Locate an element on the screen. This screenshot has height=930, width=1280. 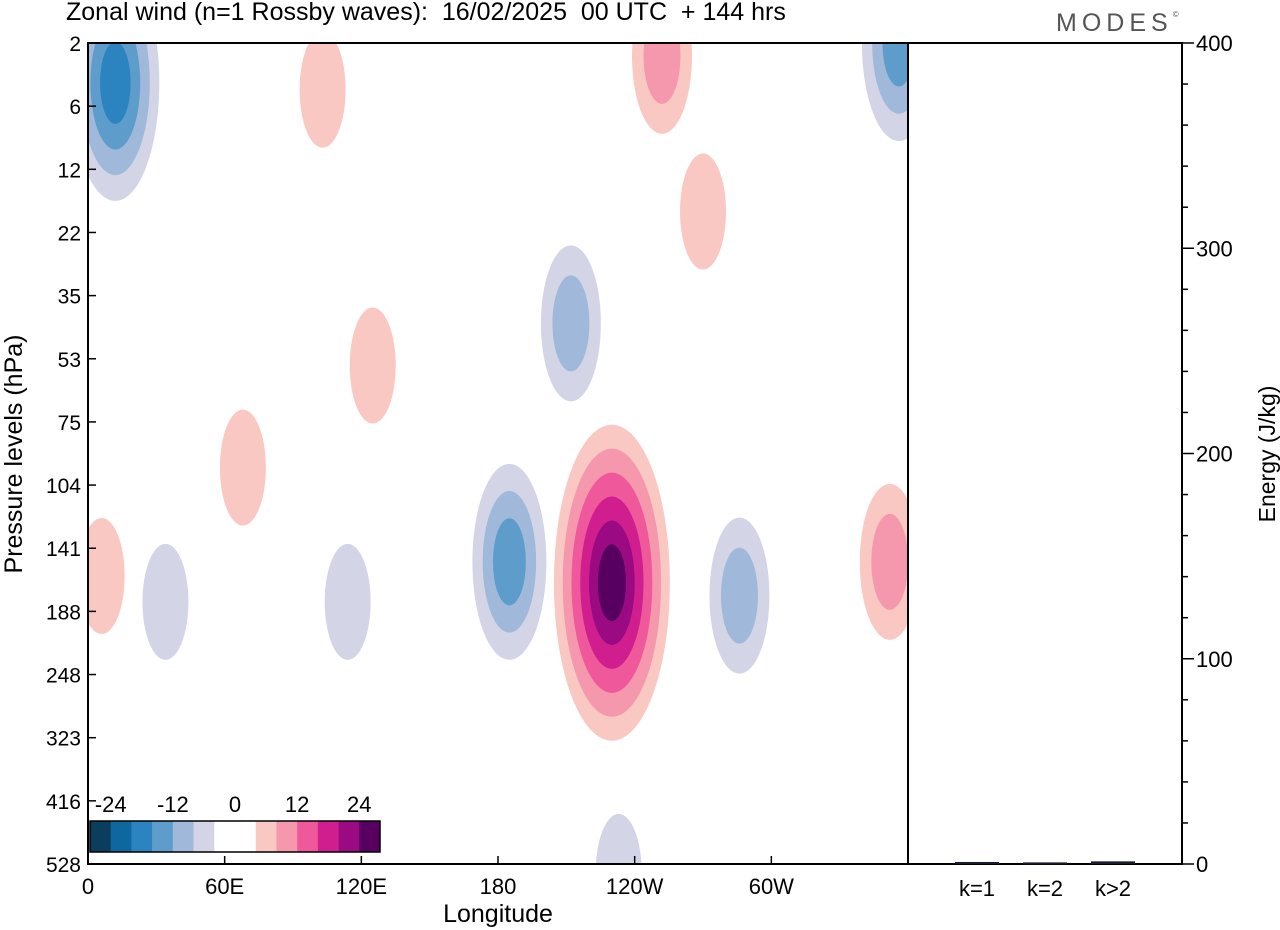
y-tick-label: 2 is located at coordinates (75, 44).